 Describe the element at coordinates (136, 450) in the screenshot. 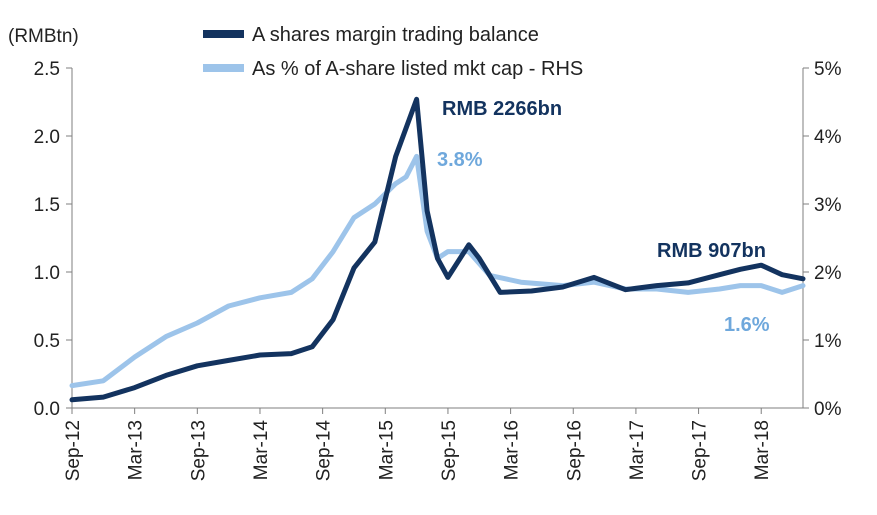

I see `x-tick-label: Mar-13` at that location.